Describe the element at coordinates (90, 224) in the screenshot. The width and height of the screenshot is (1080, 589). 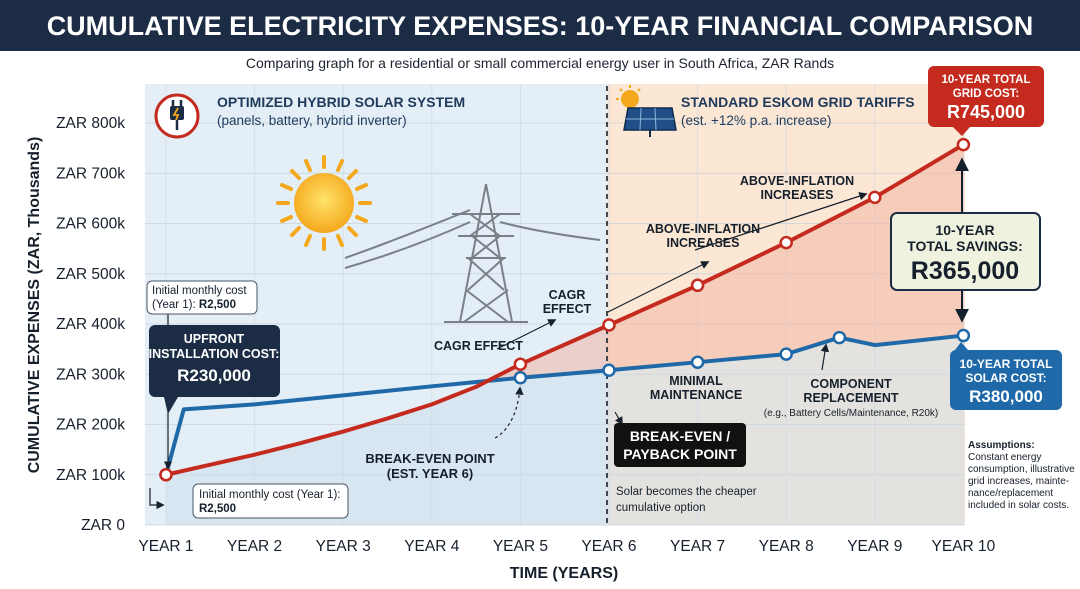
I see `y-tick-label: ZAR 600k` at that location.